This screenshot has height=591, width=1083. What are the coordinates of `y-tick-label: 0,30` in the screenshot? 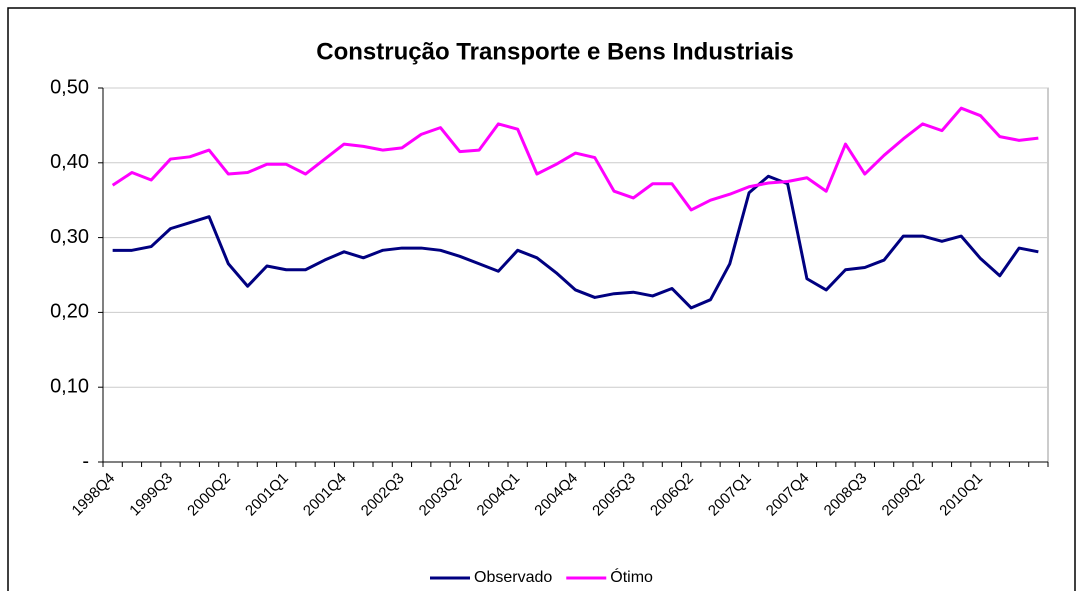 It's located at (69, 237).